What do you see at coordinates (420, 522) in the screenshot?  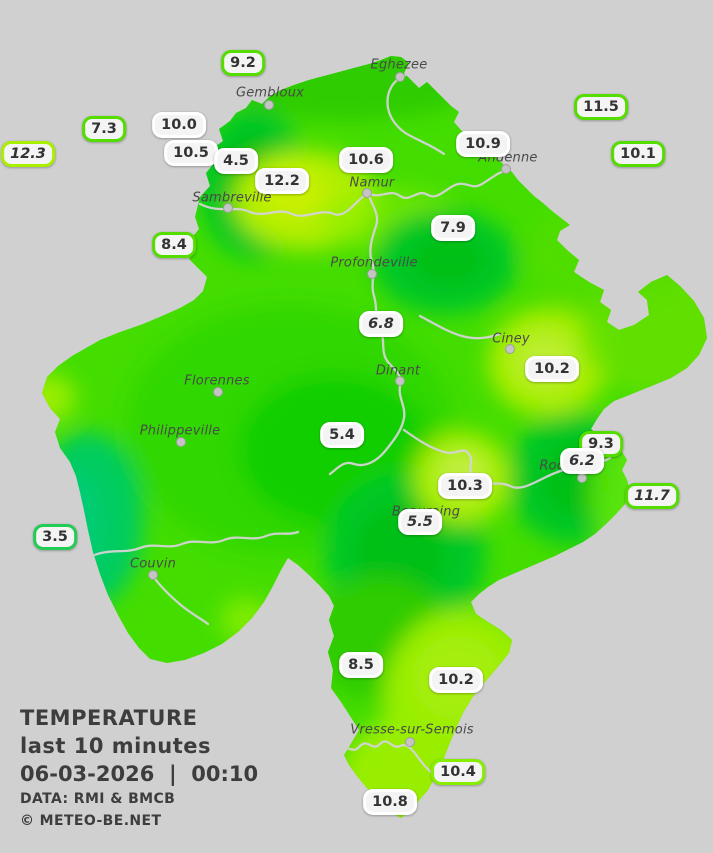 I see `temperature-badge: 5.5` at bounding box center [420, 522].